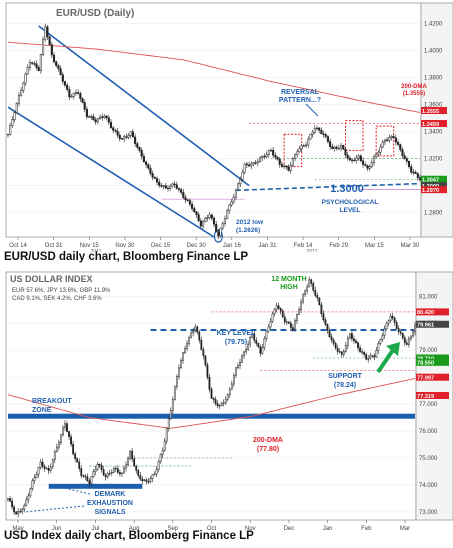 The image size is (453, 548). What do you see at coordinates (248, 230) in the screenshot?
I see `low-label-2: (1.2626)` at bounding box center [248, 230].